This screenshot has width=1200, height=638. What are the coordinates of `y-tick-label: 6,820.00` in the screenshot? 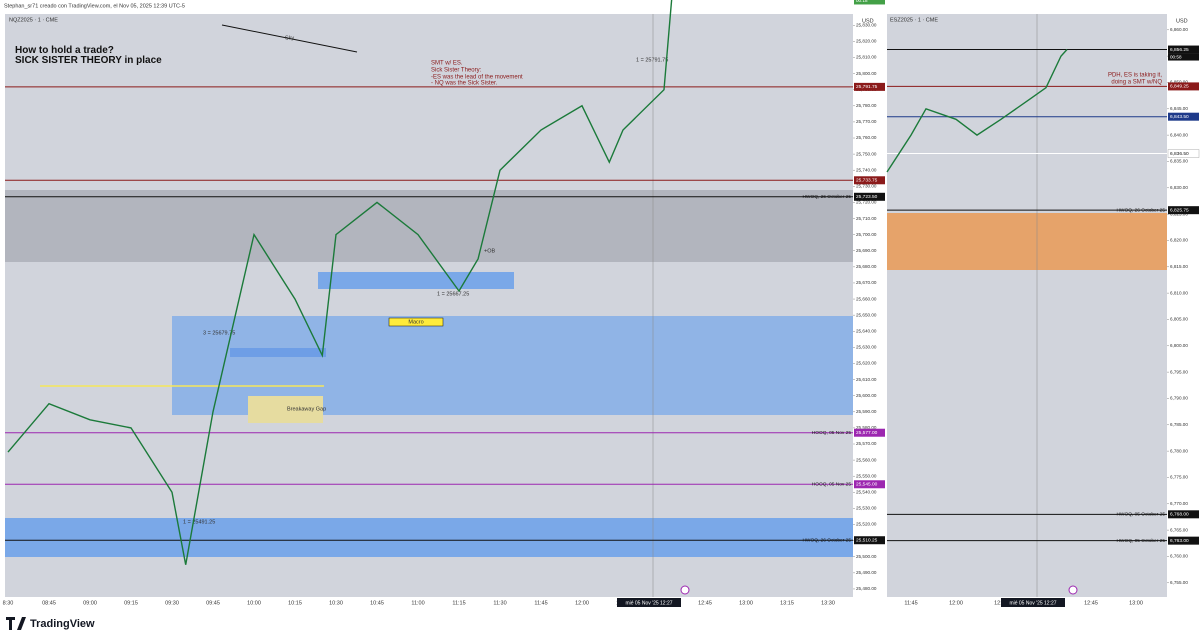 It's located at (1179, 240).